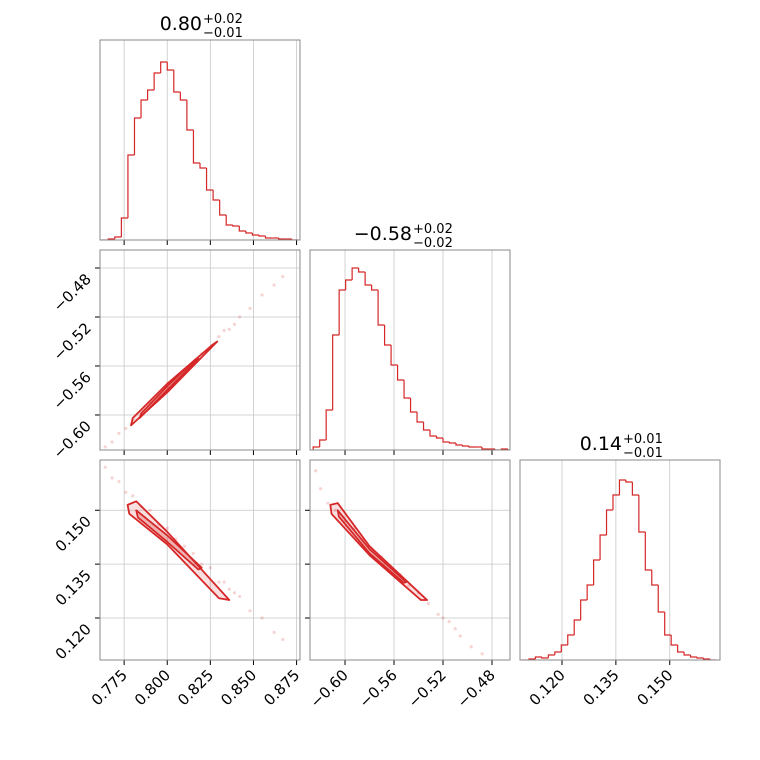 Image resolution: width=760 pixels, height=760 pixels. I want to click on panel: 0.775 0.800 0.825 0.850 0.875 0.120 0.135 0.150, so click(177, 584).